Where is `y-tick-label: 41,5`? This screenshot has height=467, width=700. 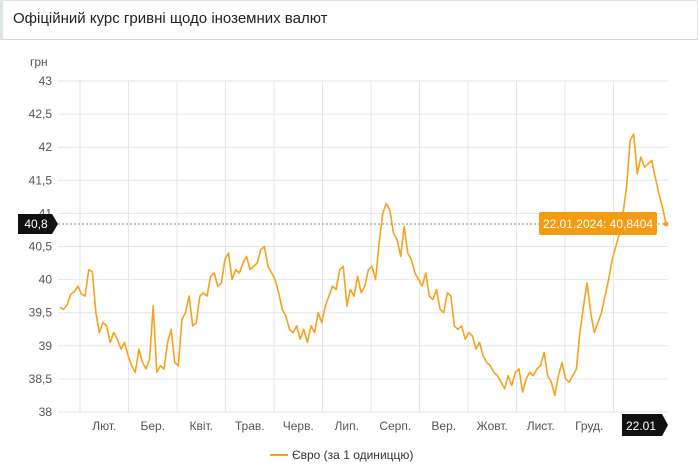 y-tick-label: 41,5 is located at coordinates (41, 180).